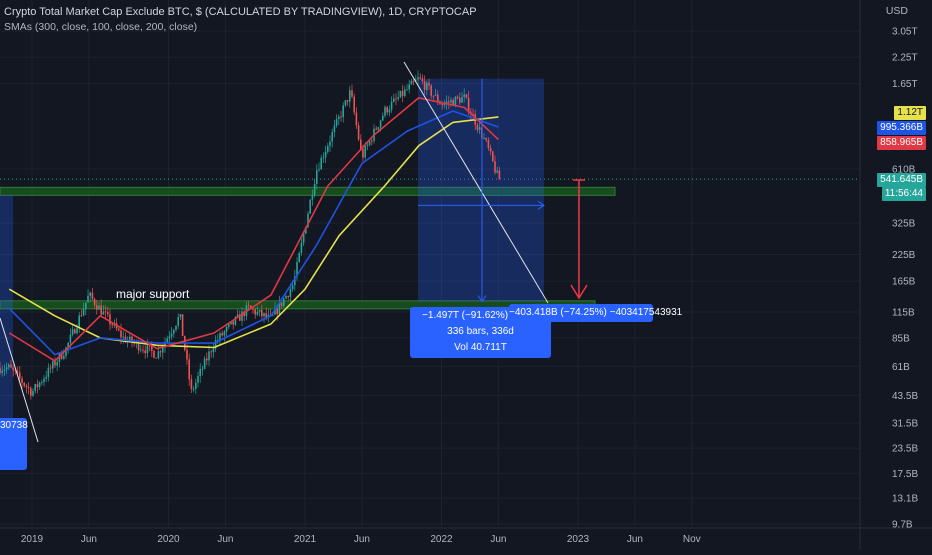  I want to click on time-axis: 2019 Jun 2020 Jun 2021 Jun 2022 Jun 2023 Jun Nov, so click(466, 536).